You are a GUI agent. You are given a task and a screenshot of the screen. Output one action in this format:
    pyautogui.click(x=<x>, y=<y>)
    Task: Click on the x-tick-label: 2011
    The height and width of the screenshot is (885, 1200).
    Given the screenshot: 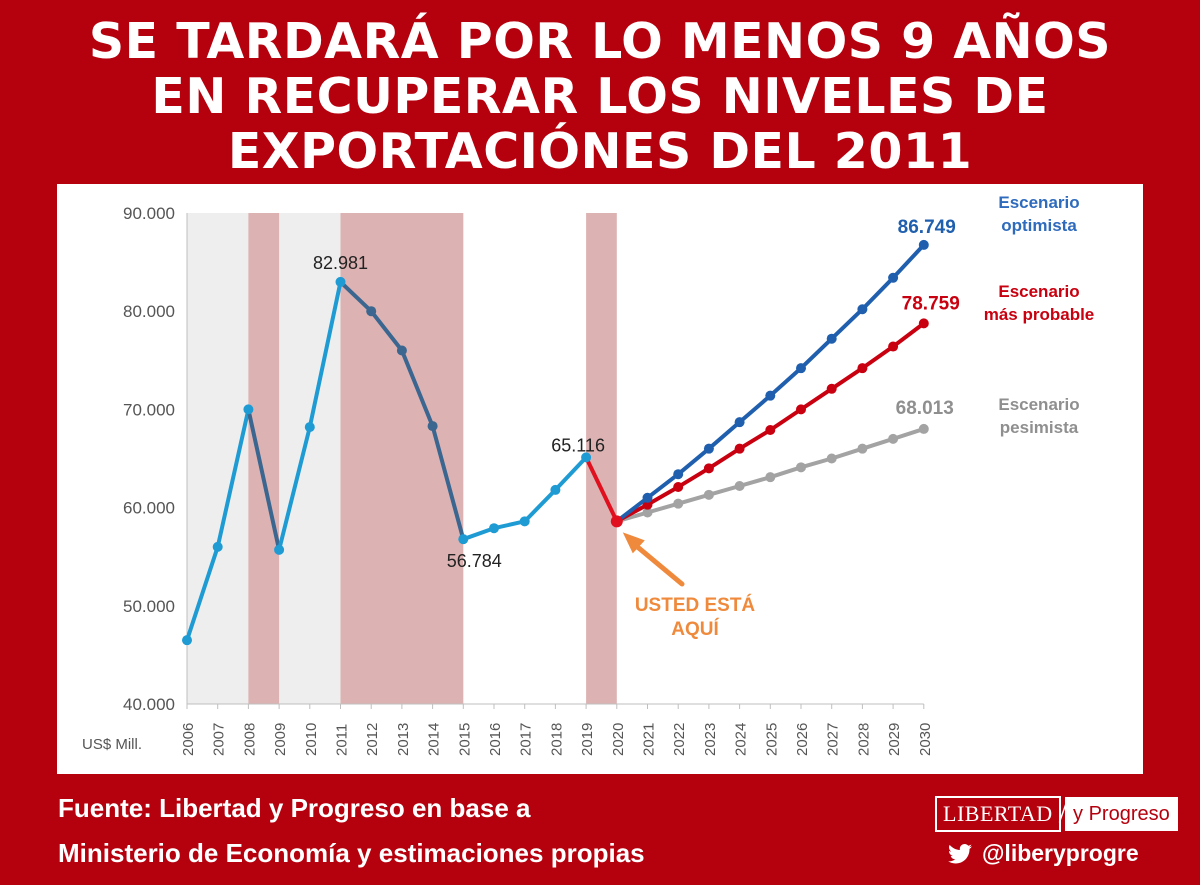 What is the action you would take?
    pyautogui.click(x=342, y=740)
    